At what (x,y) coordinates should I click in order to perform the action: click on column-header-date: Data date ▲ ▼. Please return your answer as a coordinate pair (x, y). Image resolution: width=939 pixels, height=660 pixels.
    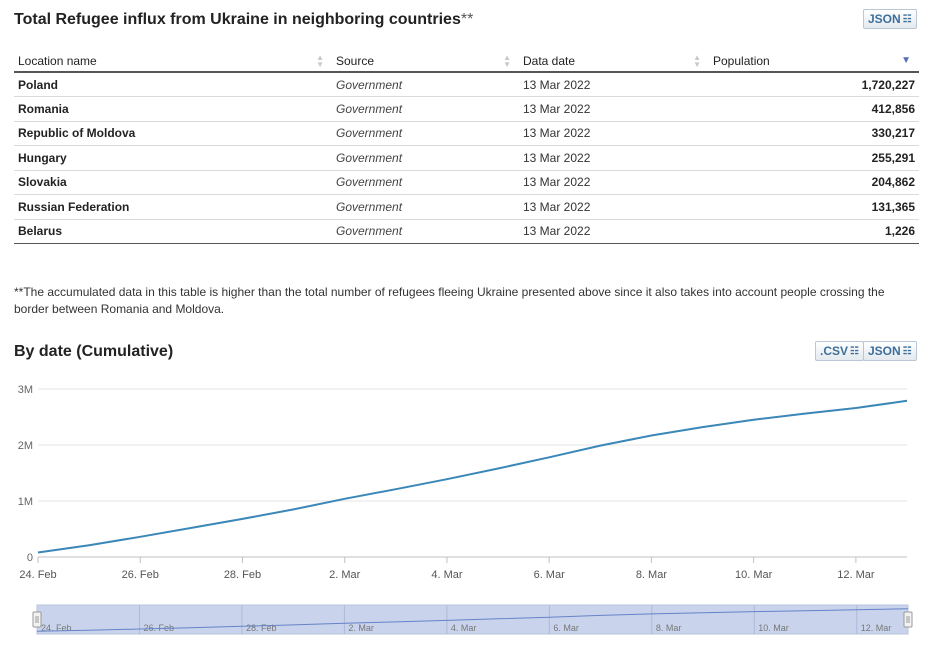
    Looking at the image, I should click on (614, 61).